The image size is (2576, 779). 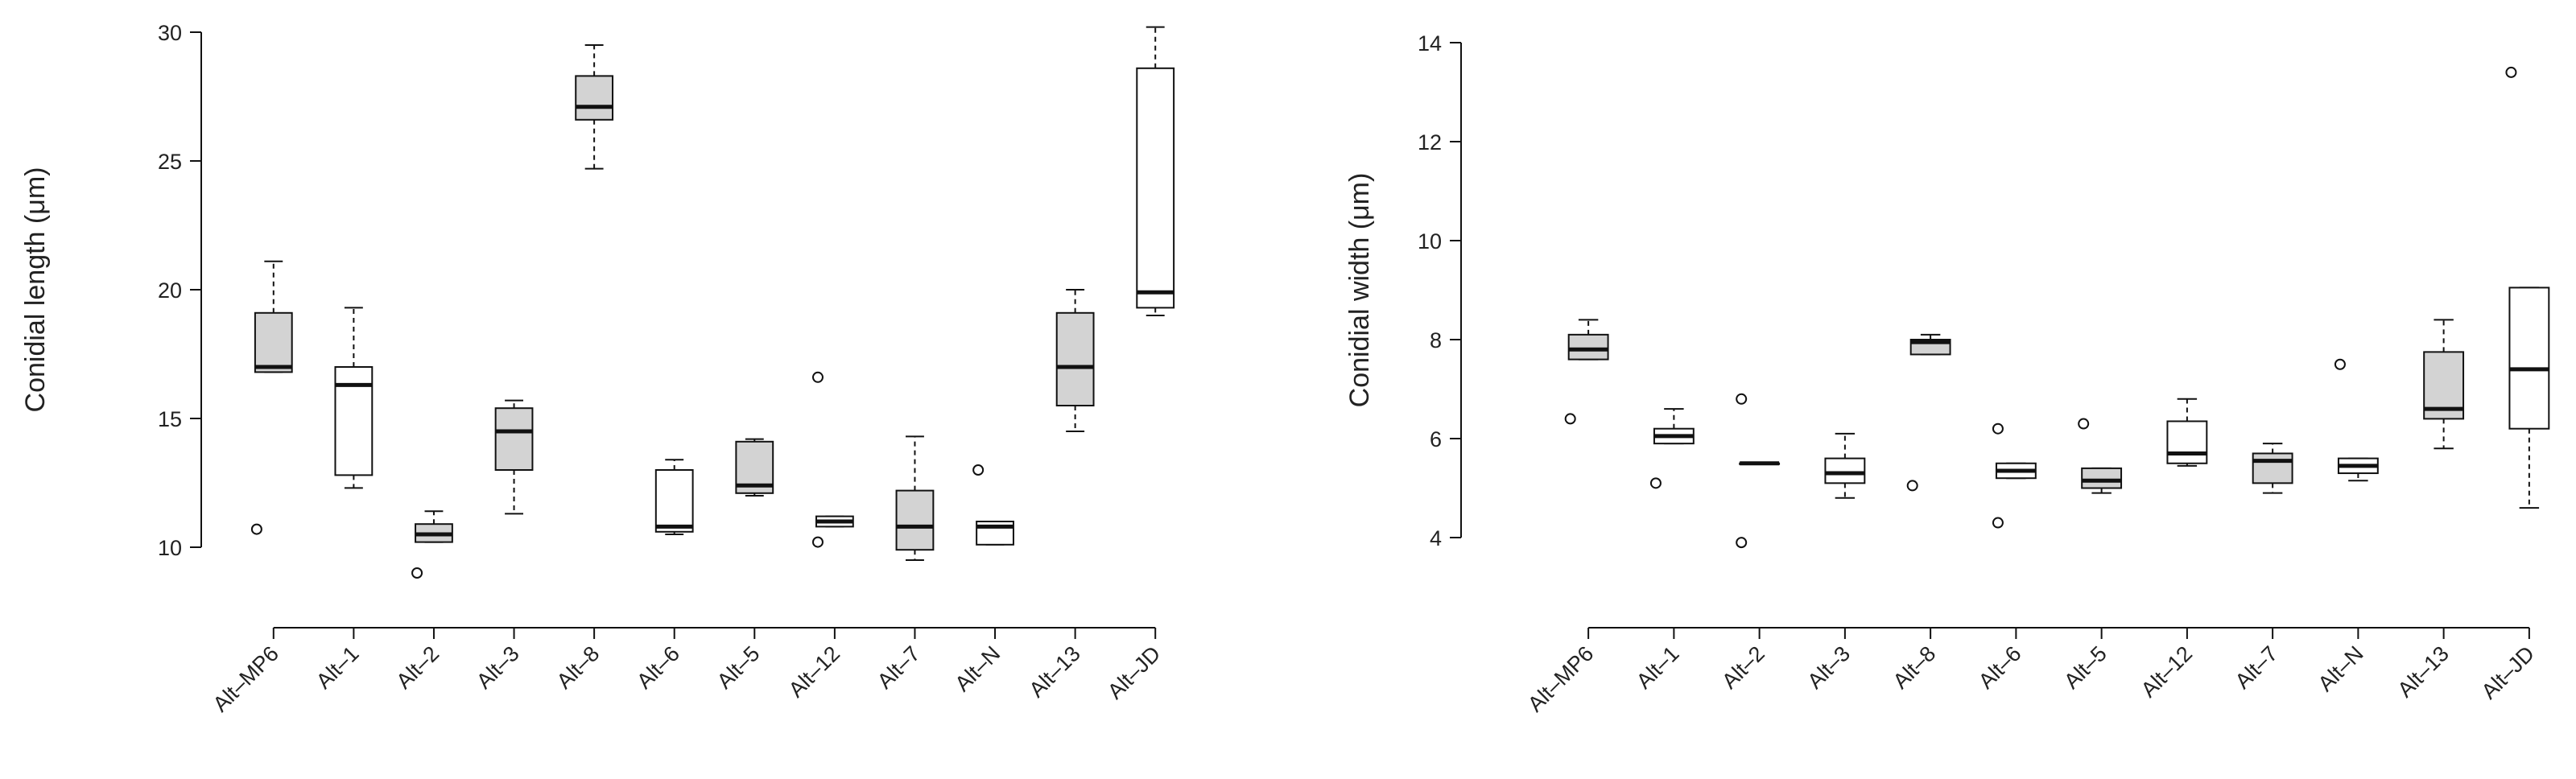 What do you see at coordinates (1436, 340) in the screenshot?
I see `y-tick-label: 8` at bounding box center [1436, 340].